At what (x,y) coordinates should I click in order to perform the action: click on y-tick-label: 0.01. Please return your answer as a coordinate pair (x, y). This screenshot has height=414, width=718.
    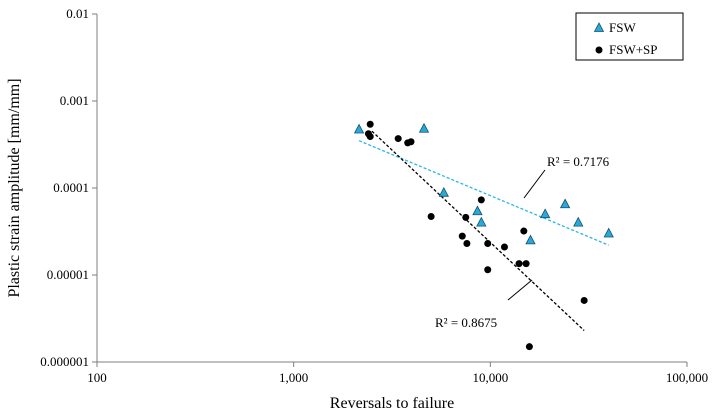
    Looking at the image, I should click on (77, 13).